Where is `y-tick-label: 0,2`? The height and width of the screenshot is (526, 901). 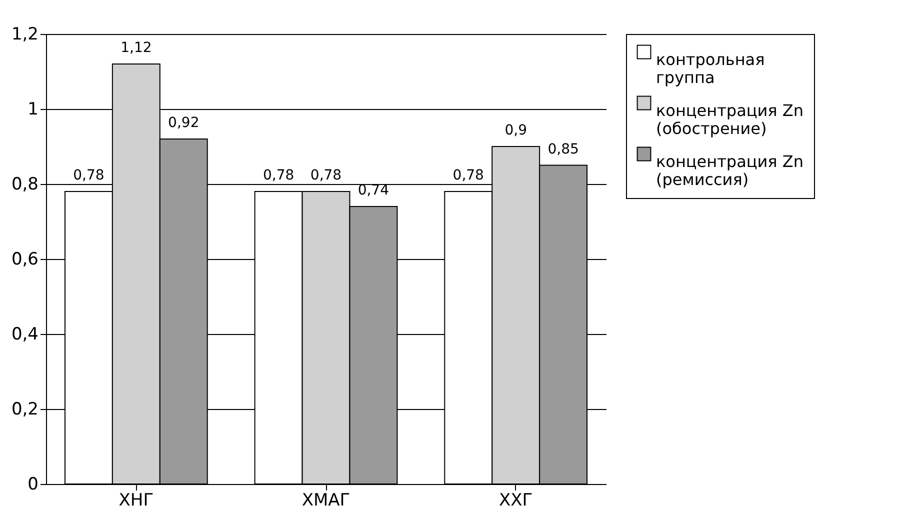 y-tick-label: 0,2 is located at coordinates (24, 410).